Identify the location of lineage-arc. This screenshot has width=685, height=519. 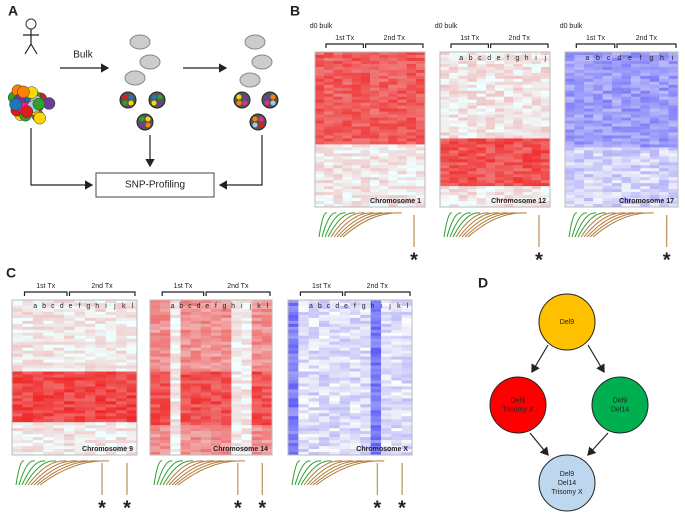
(329, 225).